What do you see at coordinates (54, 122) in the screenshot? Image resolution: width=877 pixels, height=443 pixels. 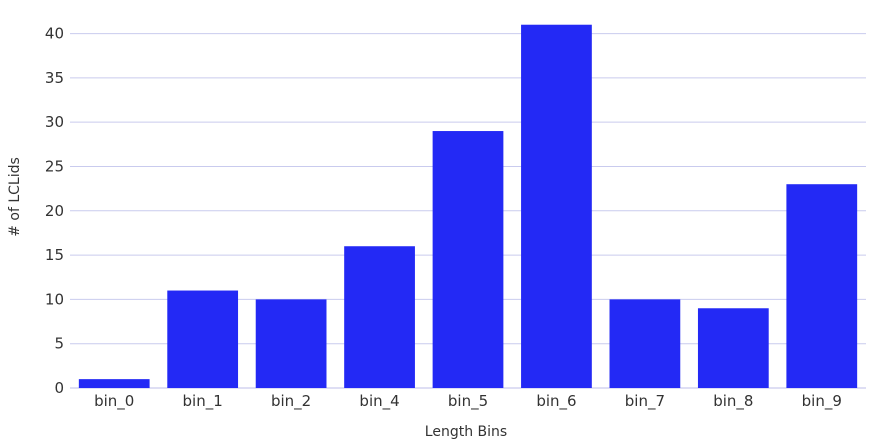 I see `y-tick-label: 30` at bounding box center [54, 122].